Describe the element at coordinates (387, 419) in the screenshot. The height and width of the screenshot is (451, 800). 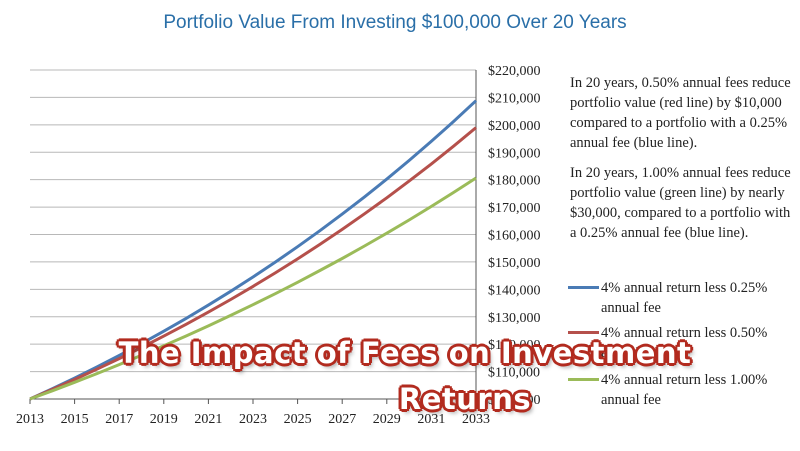
I see `x-tick-label: 2029` at that location.